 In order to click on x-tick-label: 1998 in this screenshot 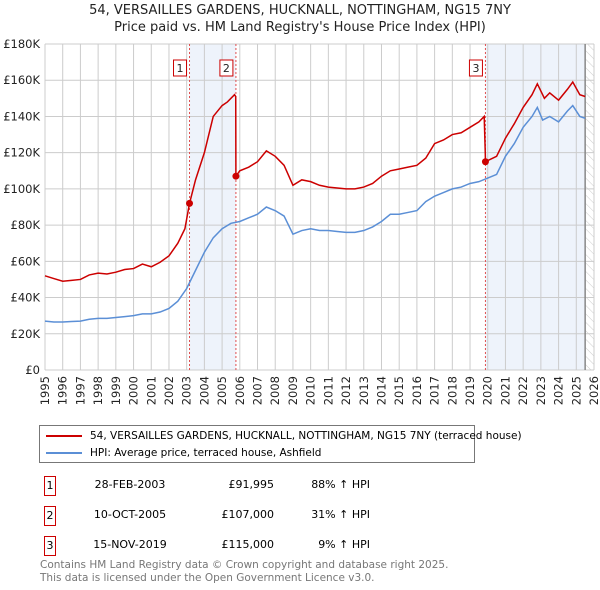, I will do `click(98, 390)`.